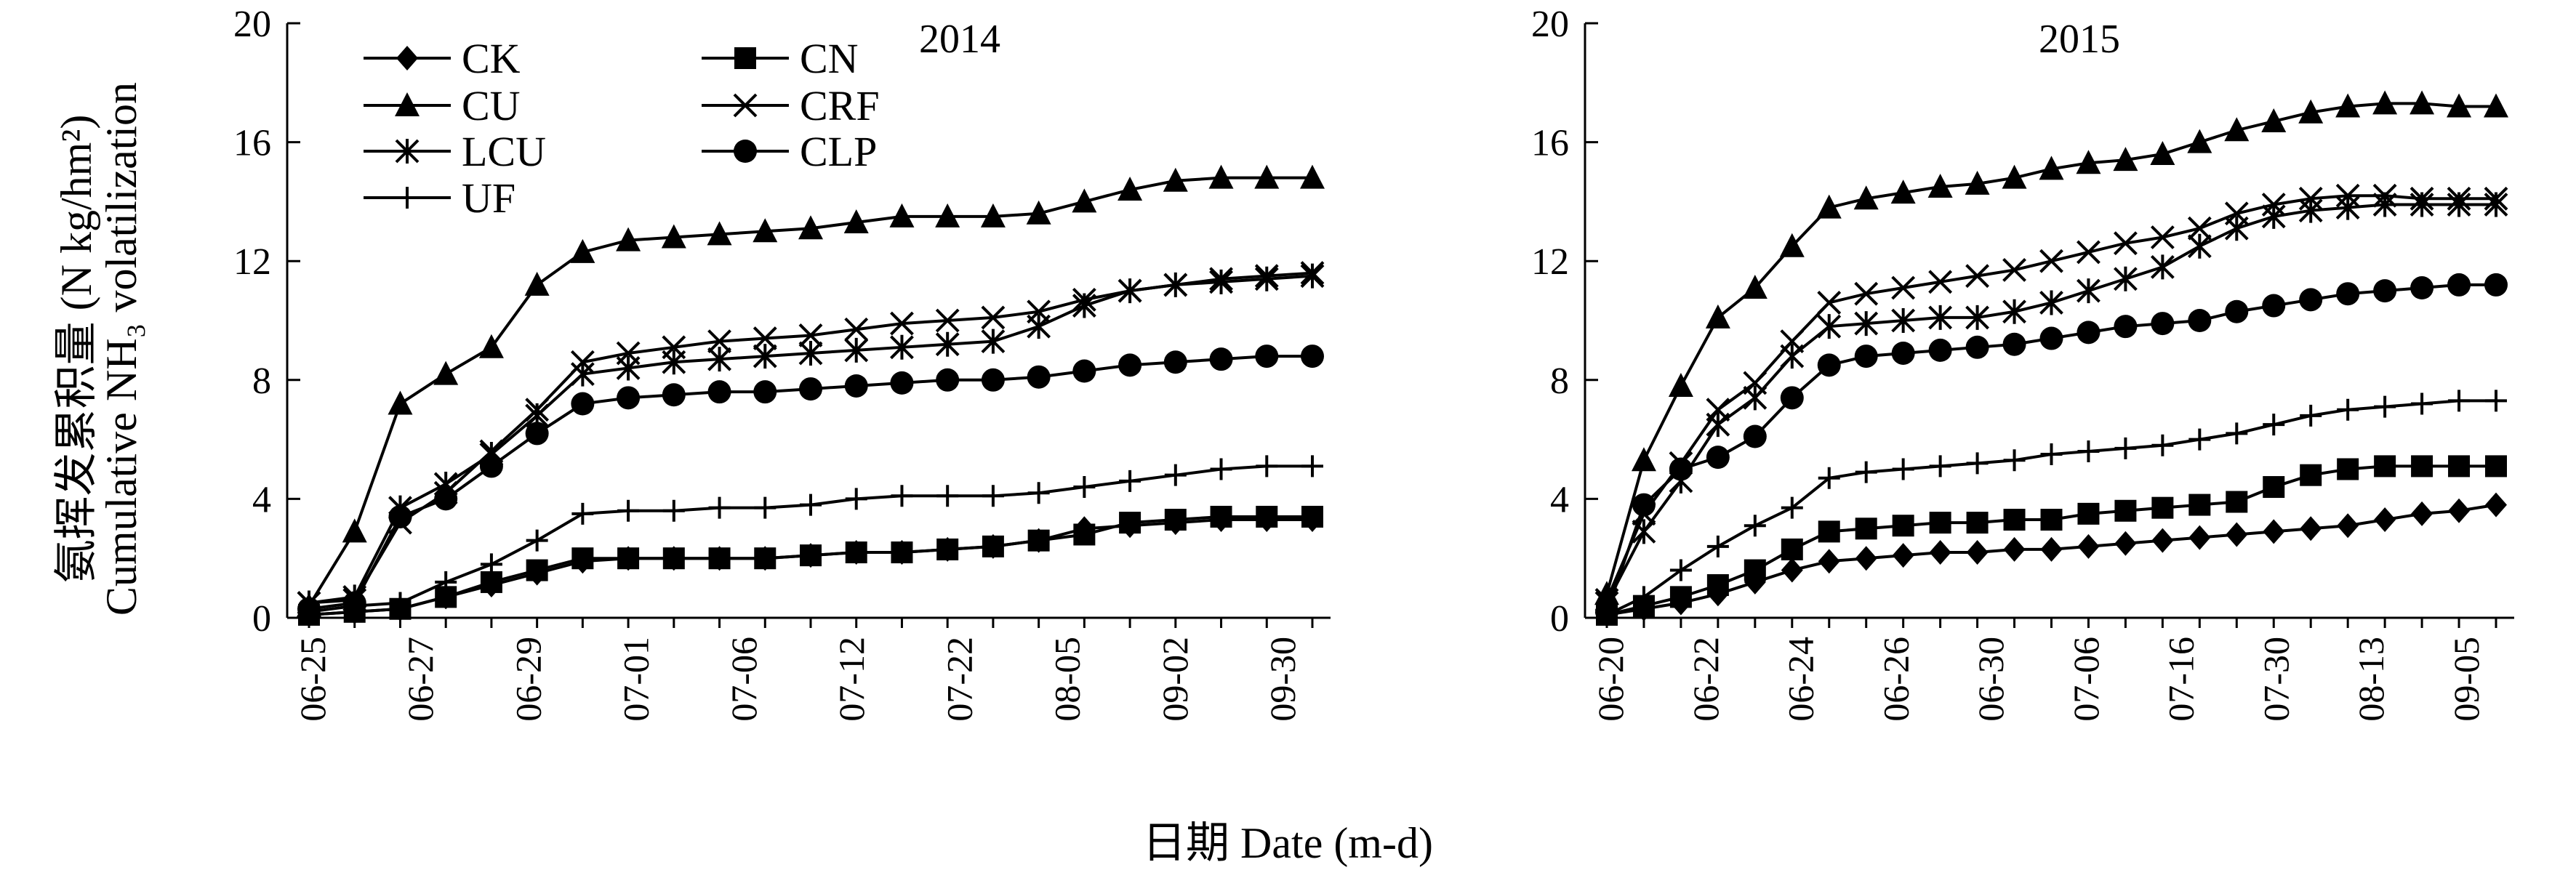 Image resolution: width=2576 pixels, height=870 pixels. What do you see at coordinates (2275, 679) in the screenshot?
I see `x-tick-label: 07-30` at bounding box center [2275, 679].